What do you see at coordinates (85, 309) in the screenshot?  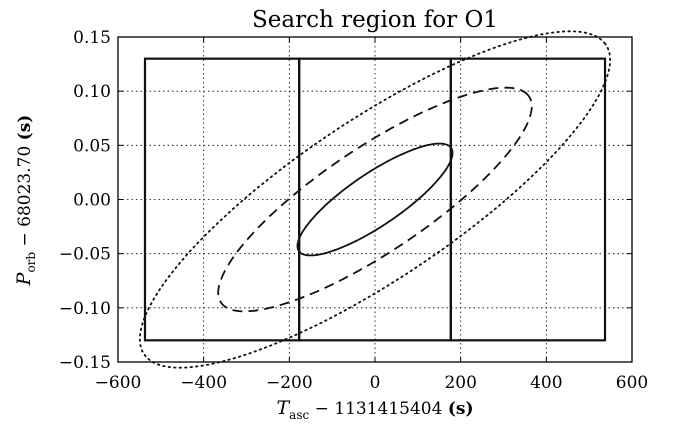 I see `y-tick-label: −0.10` at bounding box center [85, 309].